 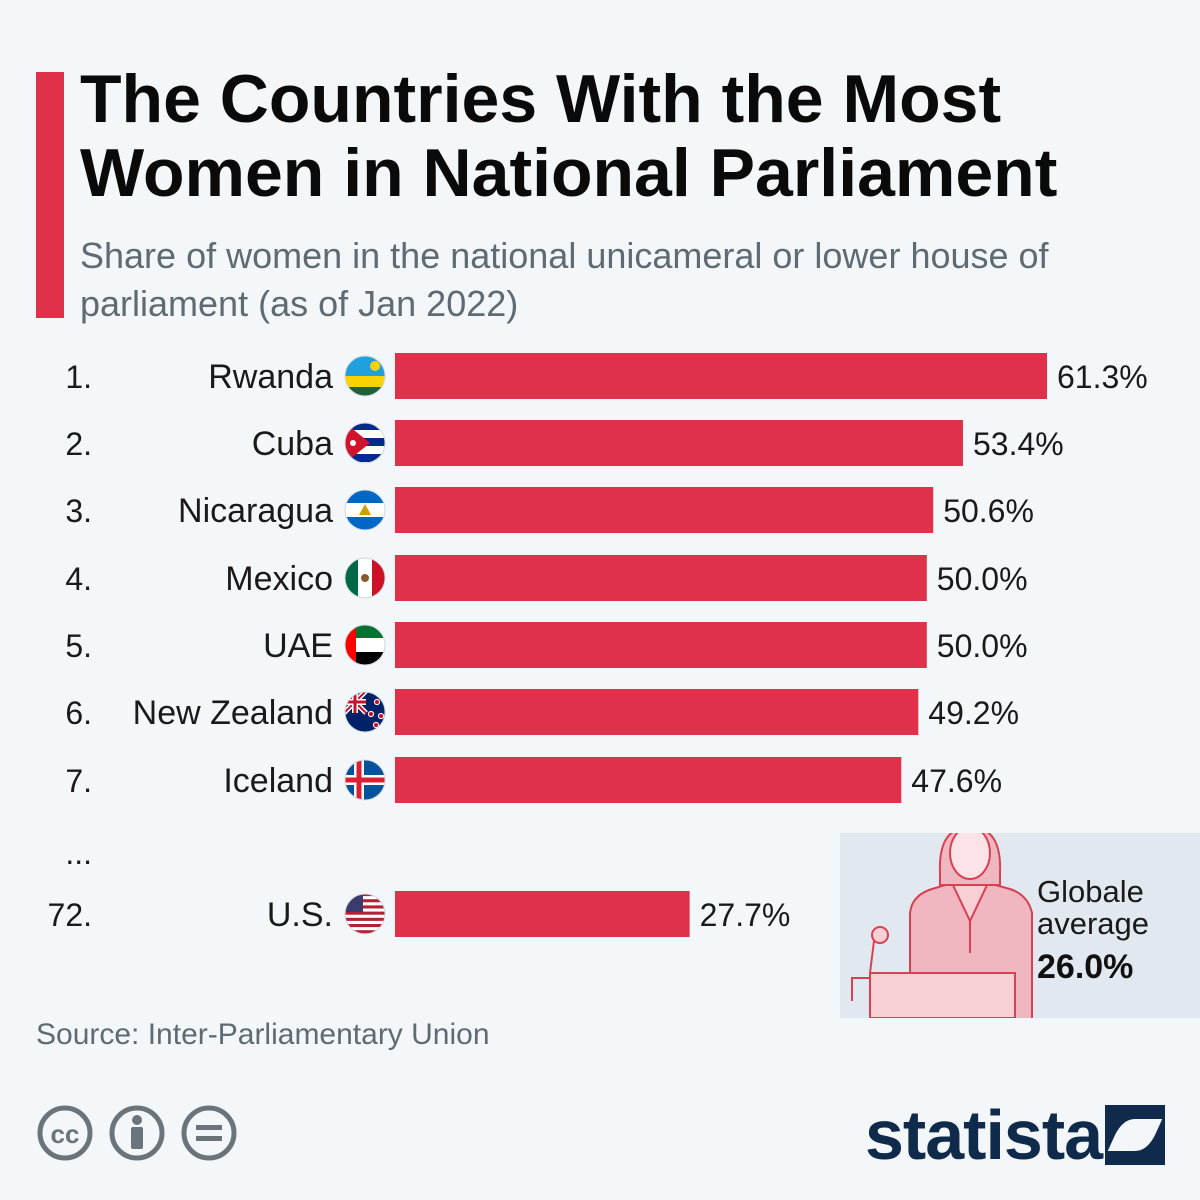 What do you see at coordinates (78, 646) in the screenshot?
I see `rank-label: 5.` at bounding box center [78, 646].